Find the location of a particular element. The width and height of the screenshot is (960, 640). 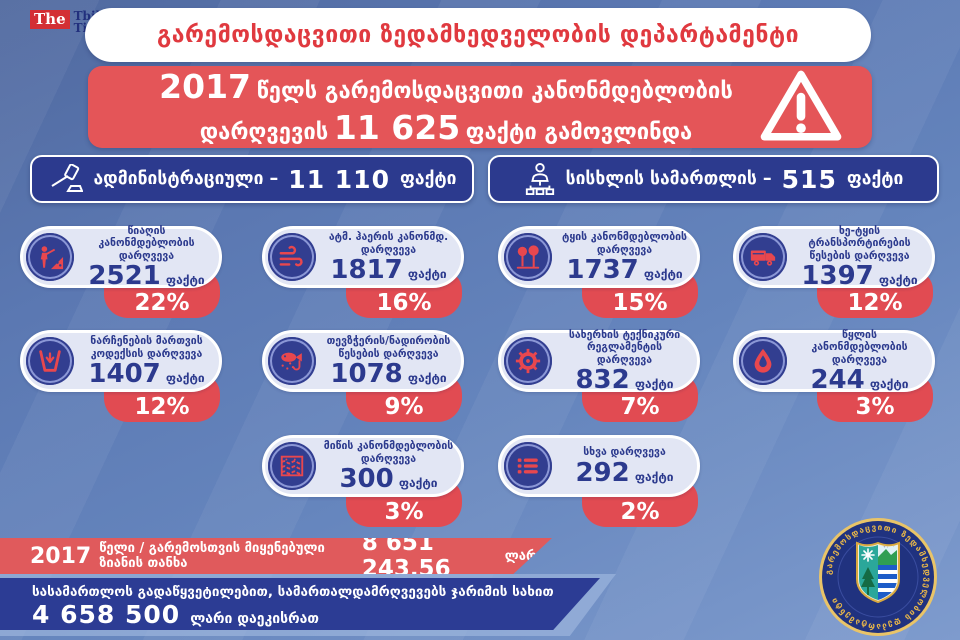

card-value: 2521 is located at coordinates (124, 275).